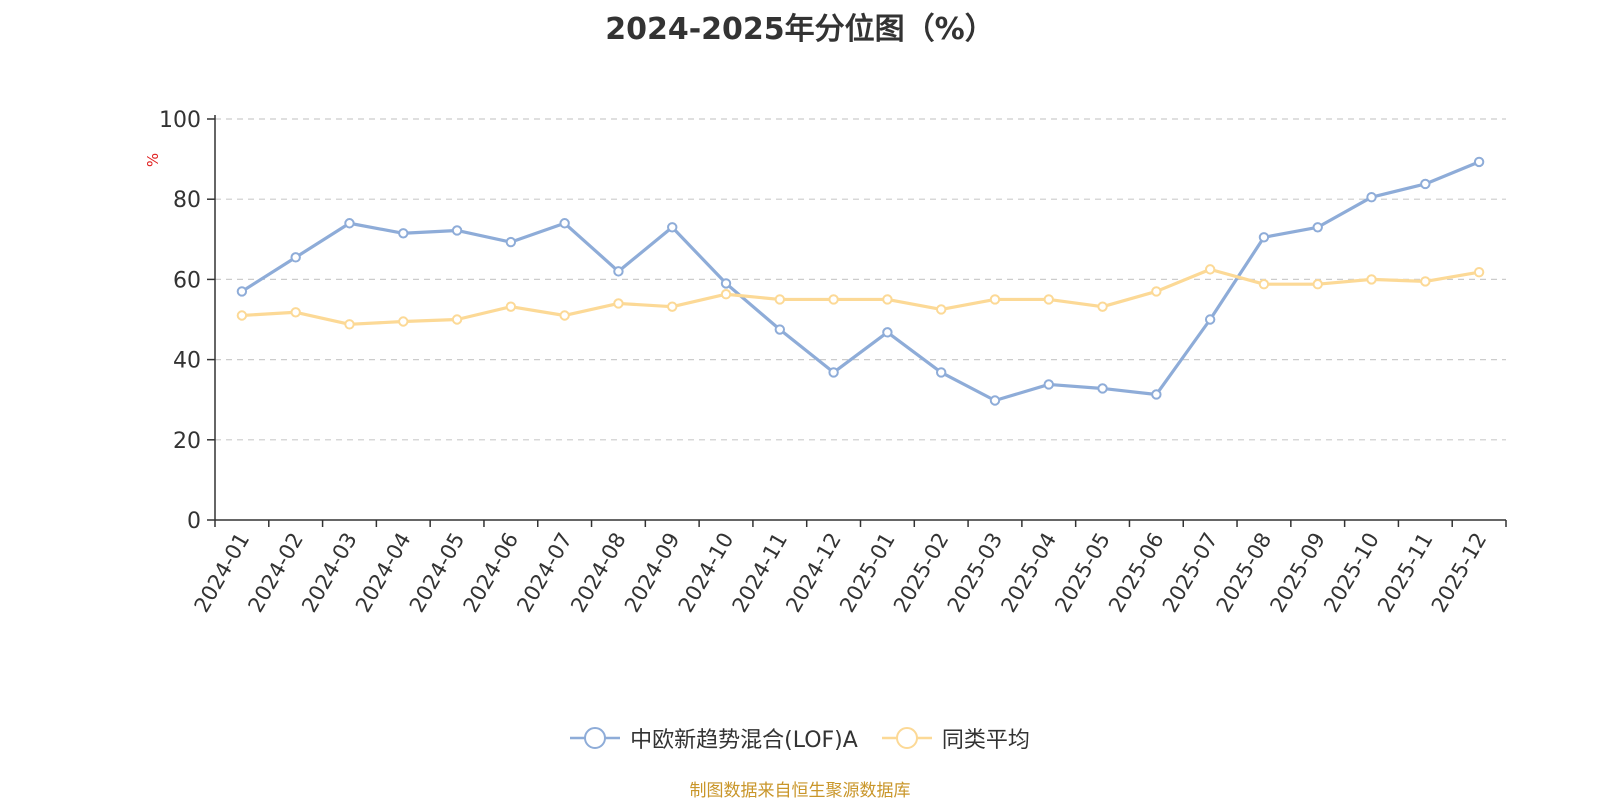 The height and width of the screenshot is (801, 1600). I want to click on legend: 中欧新趋势混合(LOF)A 同类平均, so click(800, 738).